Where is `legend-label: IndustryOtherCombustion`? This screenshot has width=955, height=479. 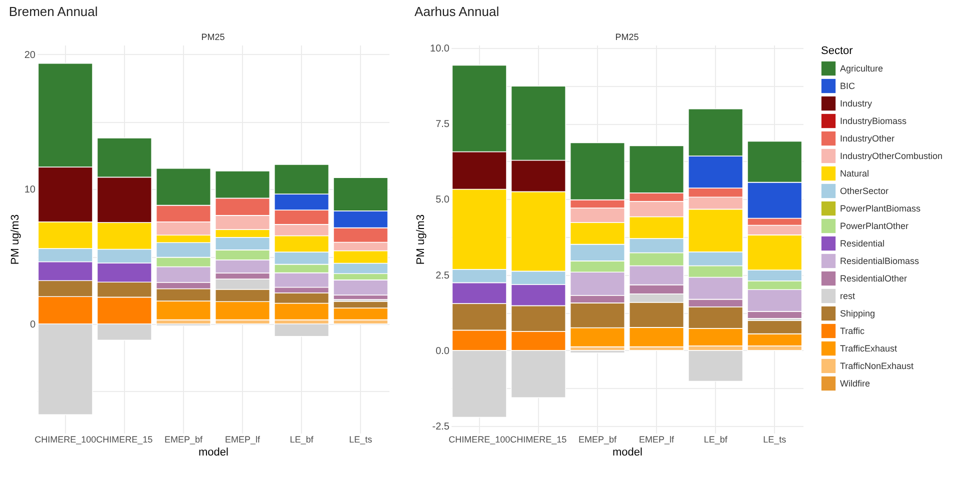
legend-label: IndustryOtherCombustion is located at coordinates (891, 156).